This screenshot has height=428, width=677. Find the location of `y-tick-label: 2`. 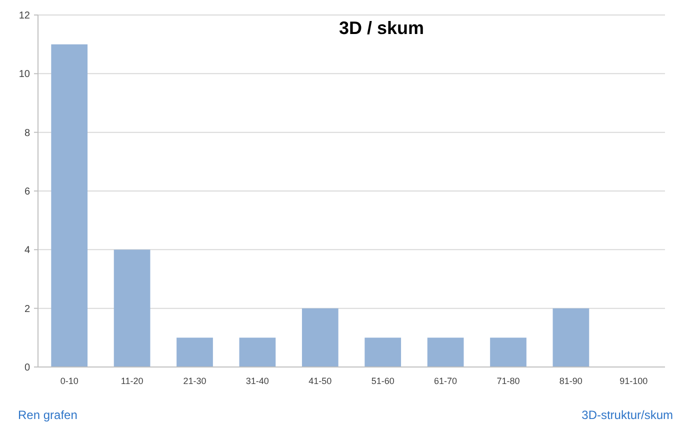

y-tick-label: 2 is located at coordinates (27, 309).